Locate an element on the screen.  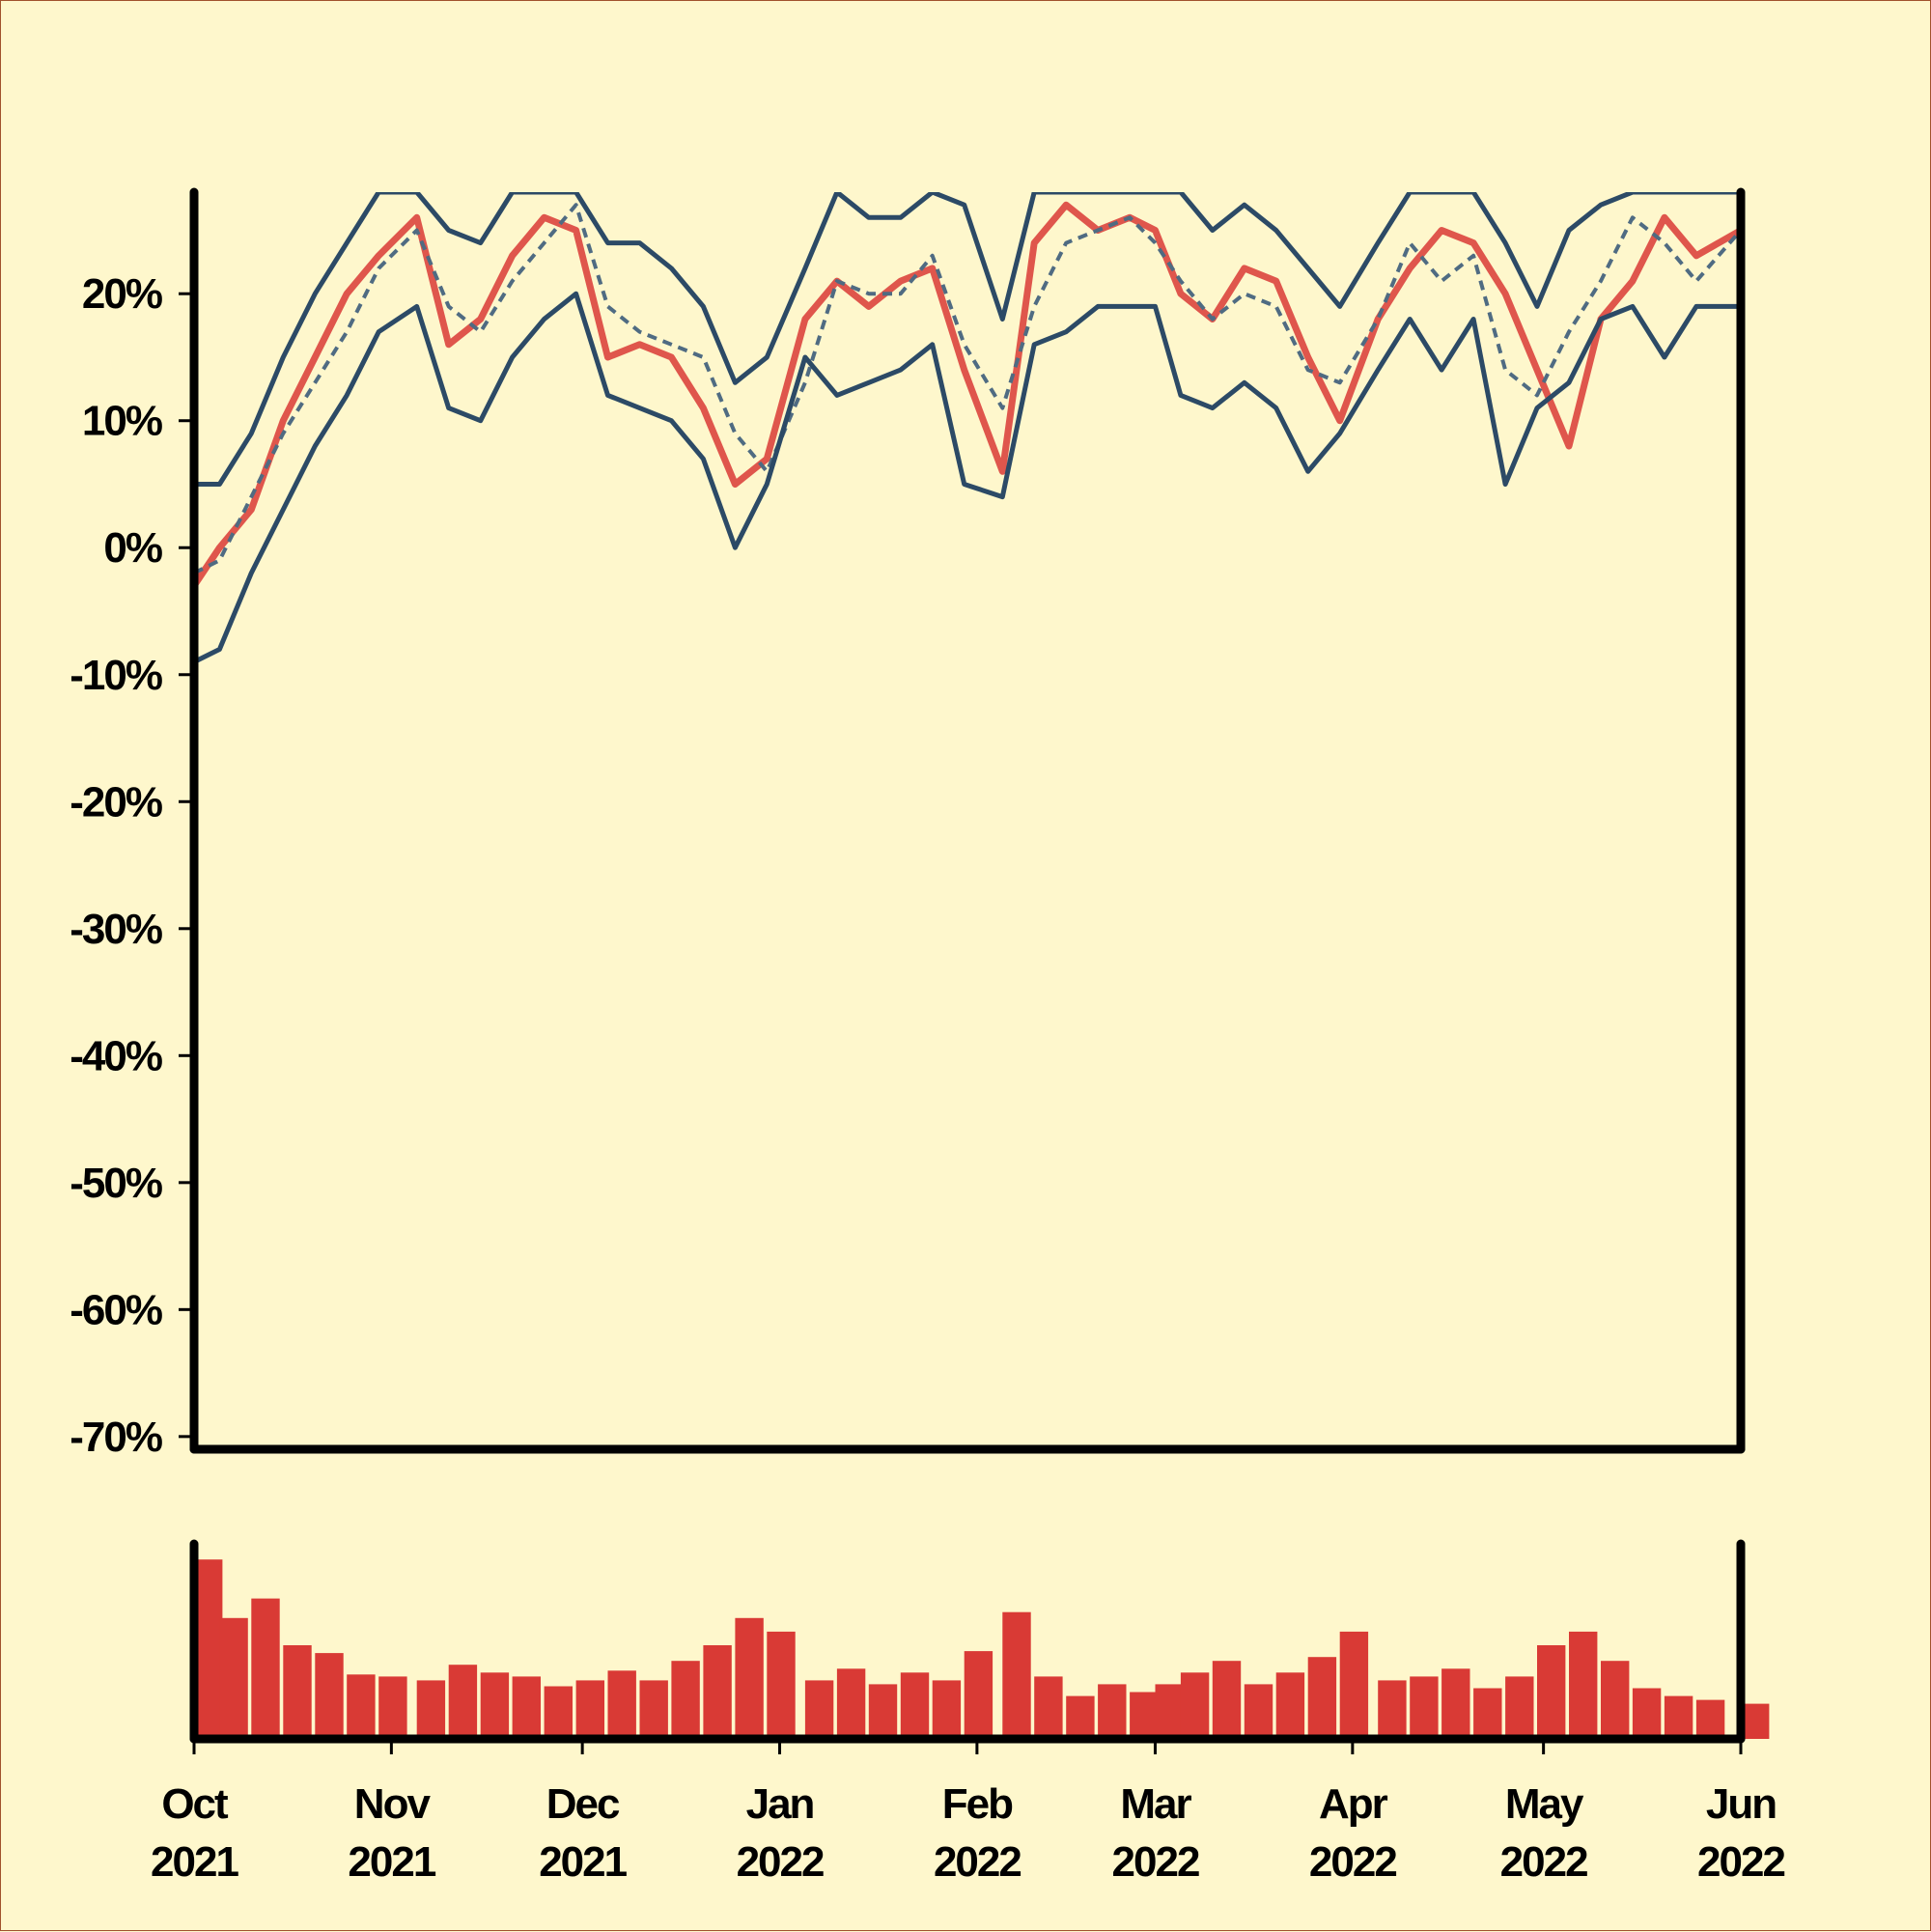
y-tick-label: -60% is located at coordinates (116, 1310).